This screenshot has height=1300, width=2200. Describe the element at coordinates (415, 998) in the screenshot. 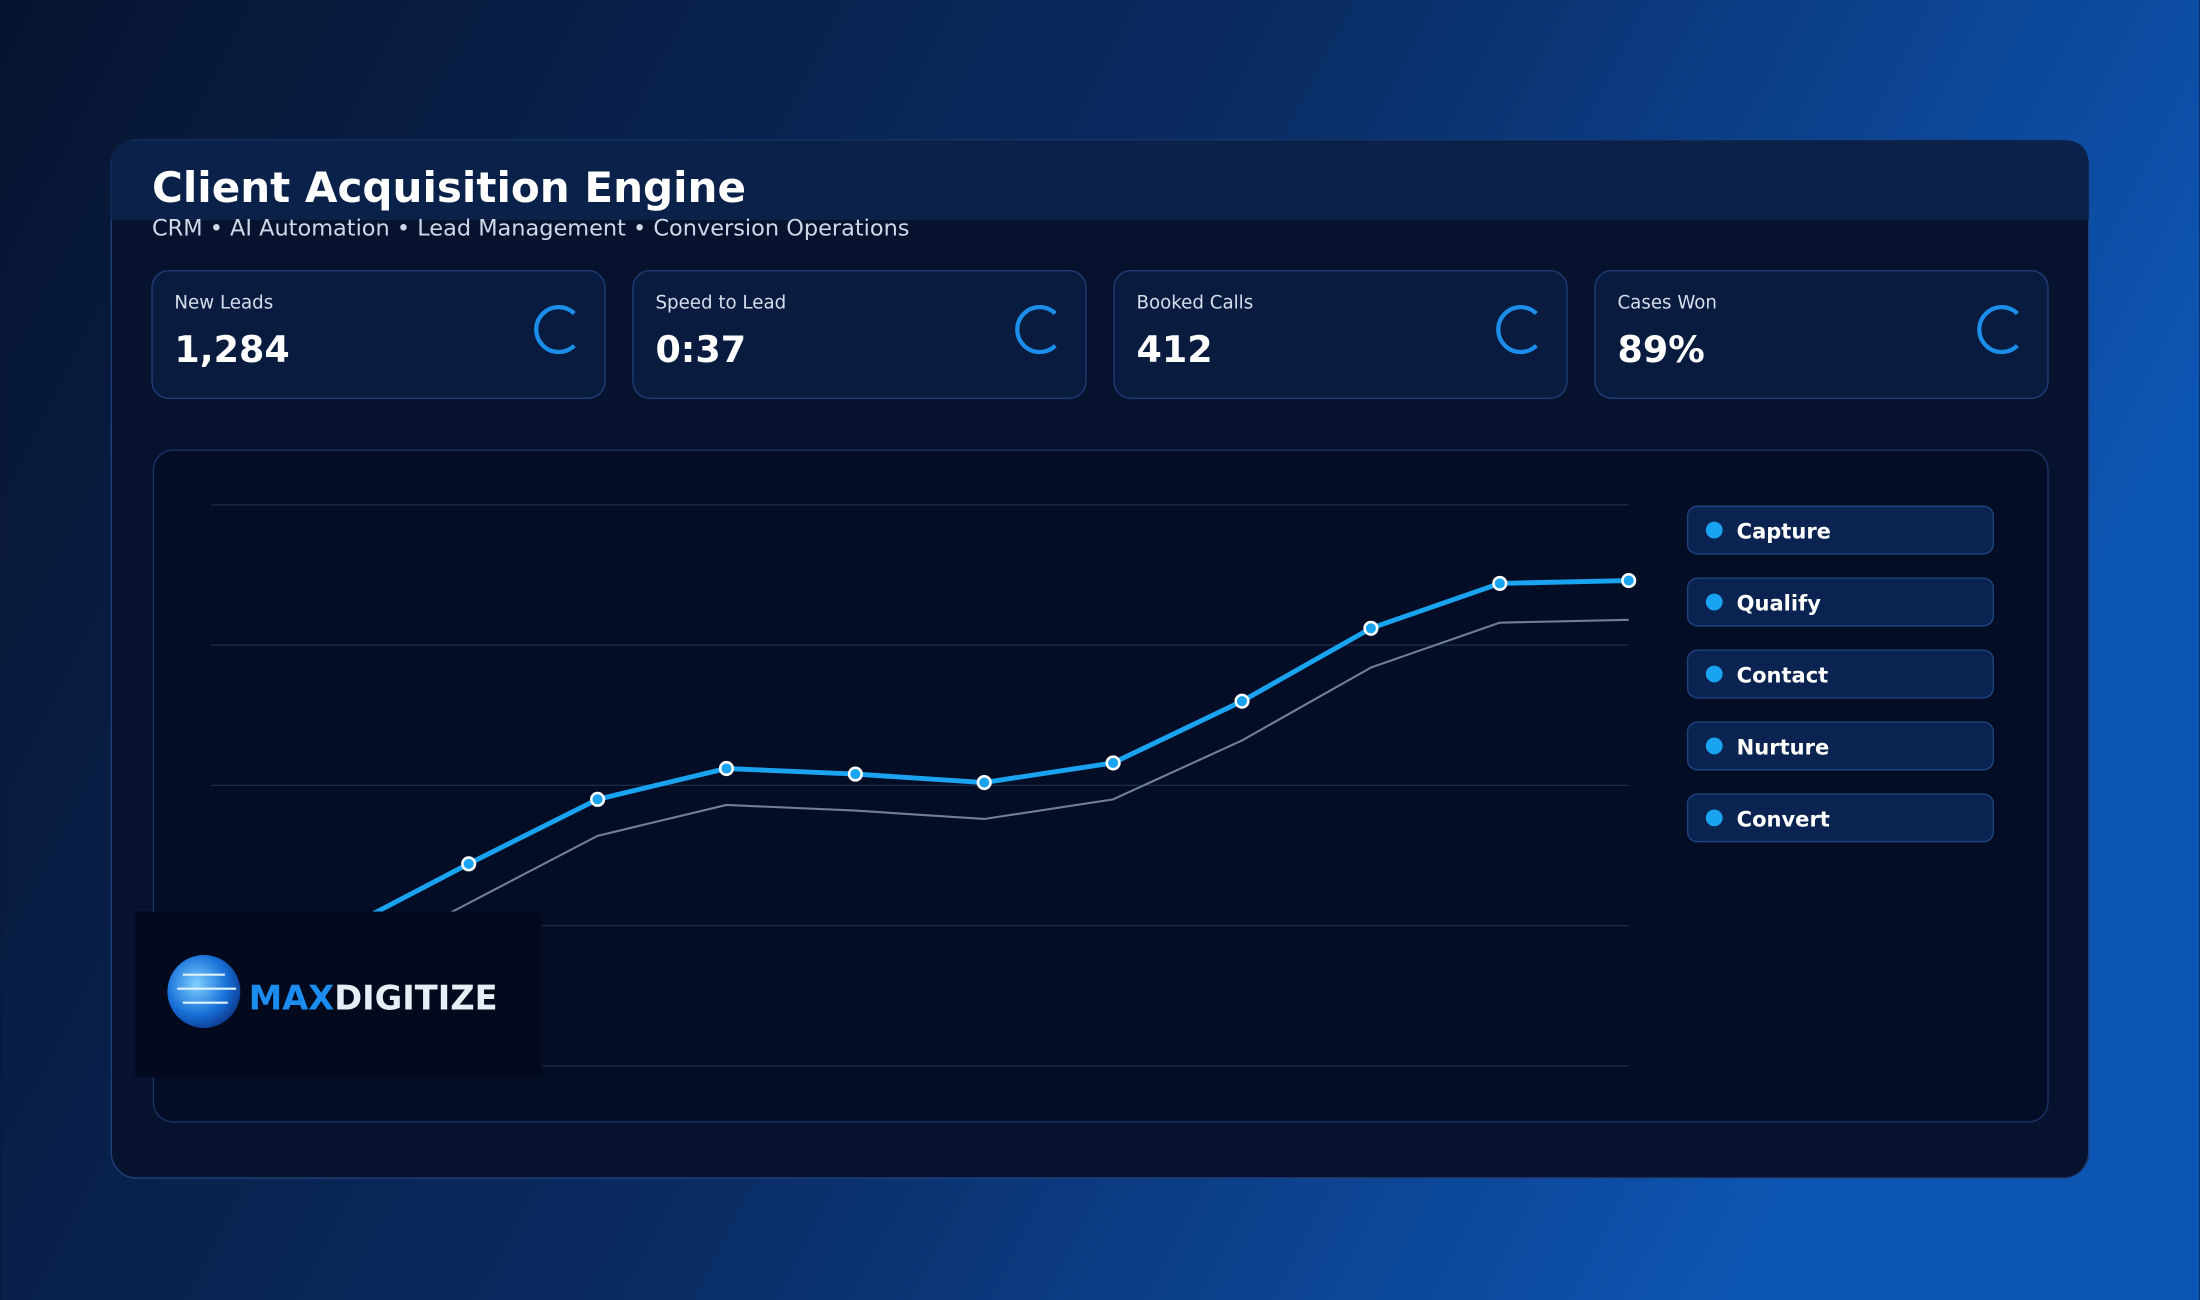

I see `logo-part2: DIGITIZE` at that location.